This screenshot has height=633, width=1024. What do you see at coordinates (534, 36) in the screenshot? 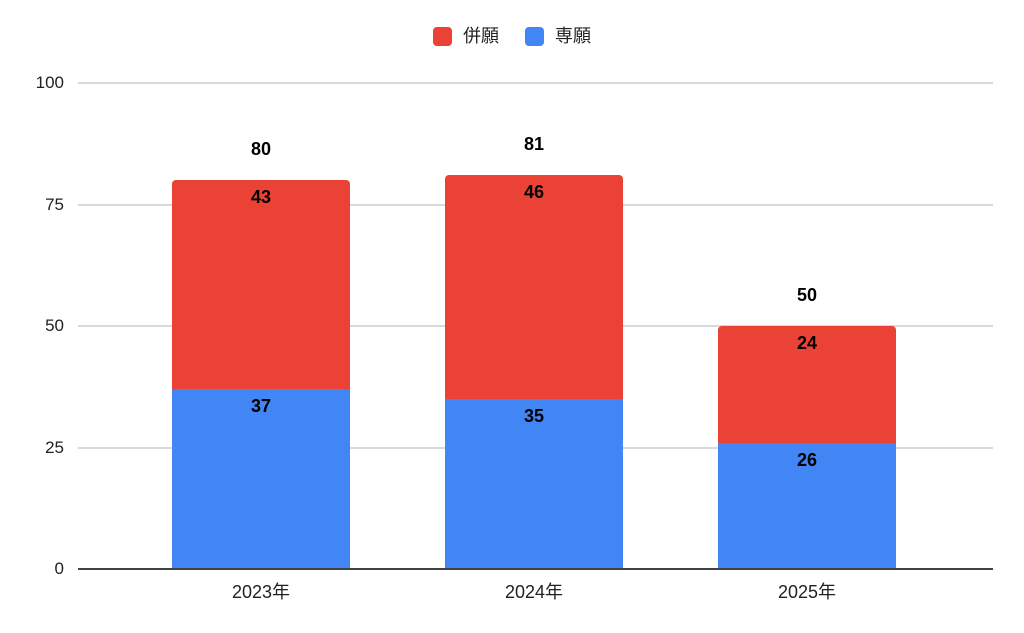
I see `legend-swatch-blue` at bounding box center [534, 36].